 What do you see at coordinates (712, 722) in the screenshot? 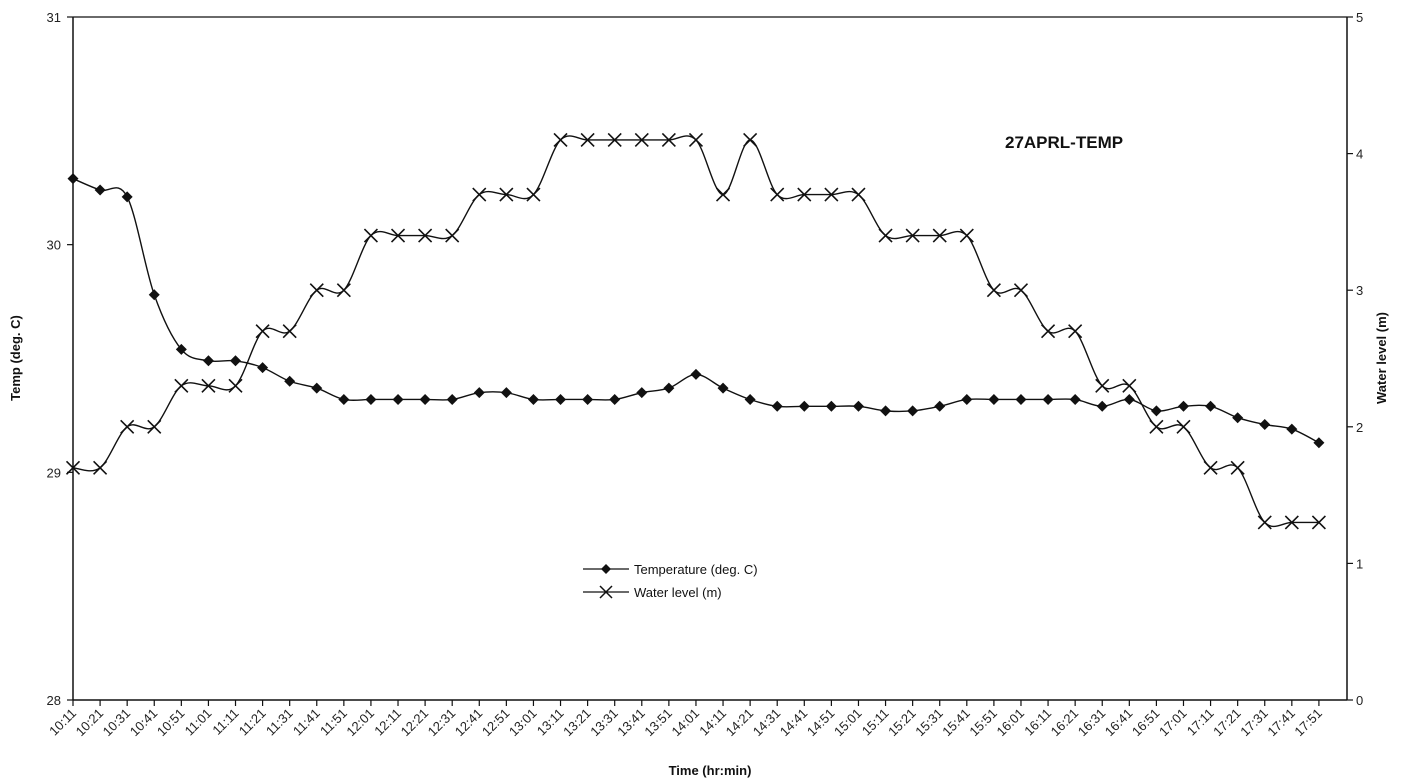
I see `x-tick-label: 14:11` at bounding box center [712, 722].